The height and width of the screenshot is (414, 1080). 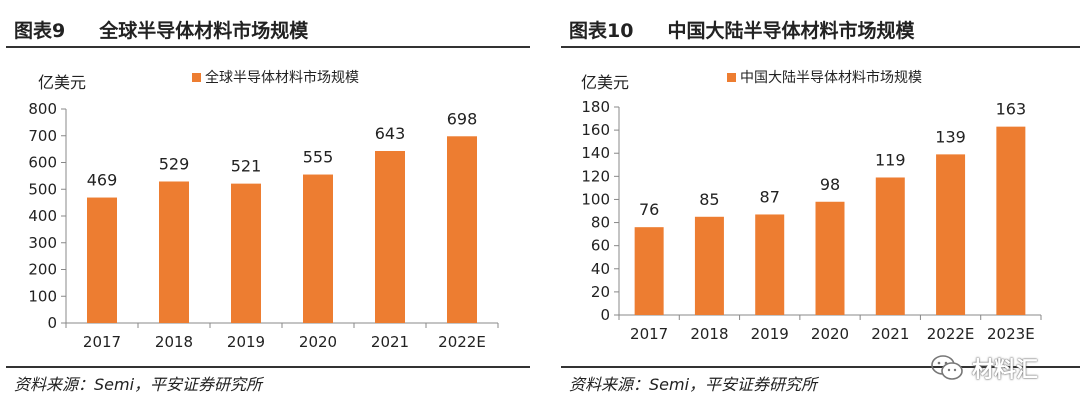 I want to click on watermark: 材料汇, so click(x=984, y=368).